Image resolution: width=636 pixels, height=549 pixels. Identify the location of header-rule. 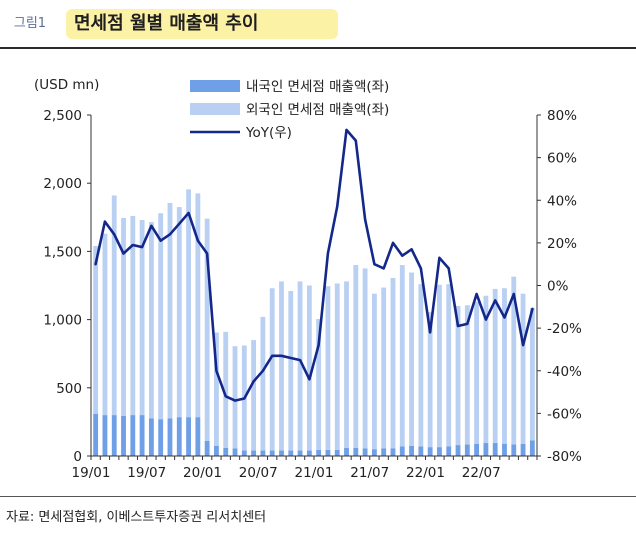
(318, 48).